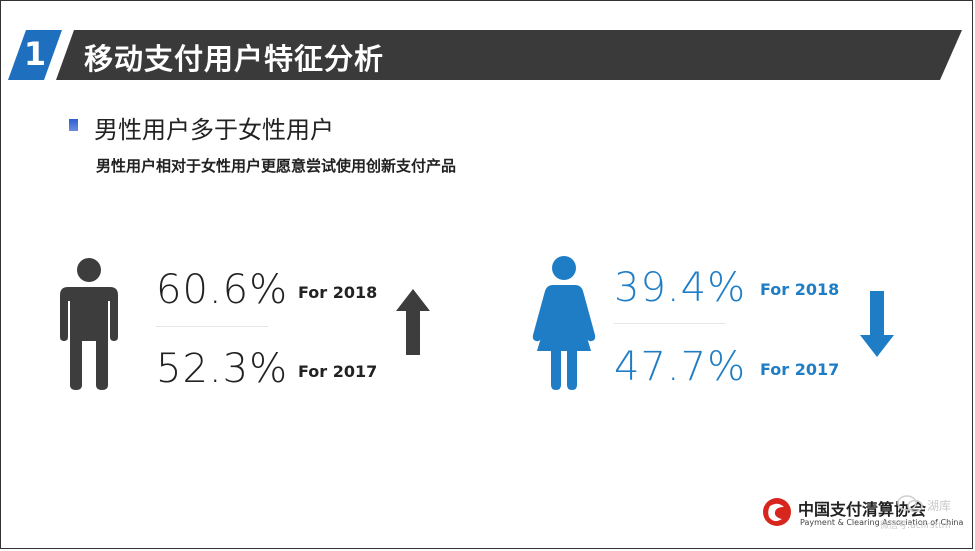  I want to click on slide-title: 移动支付用户特征分析, so click(234, 59).